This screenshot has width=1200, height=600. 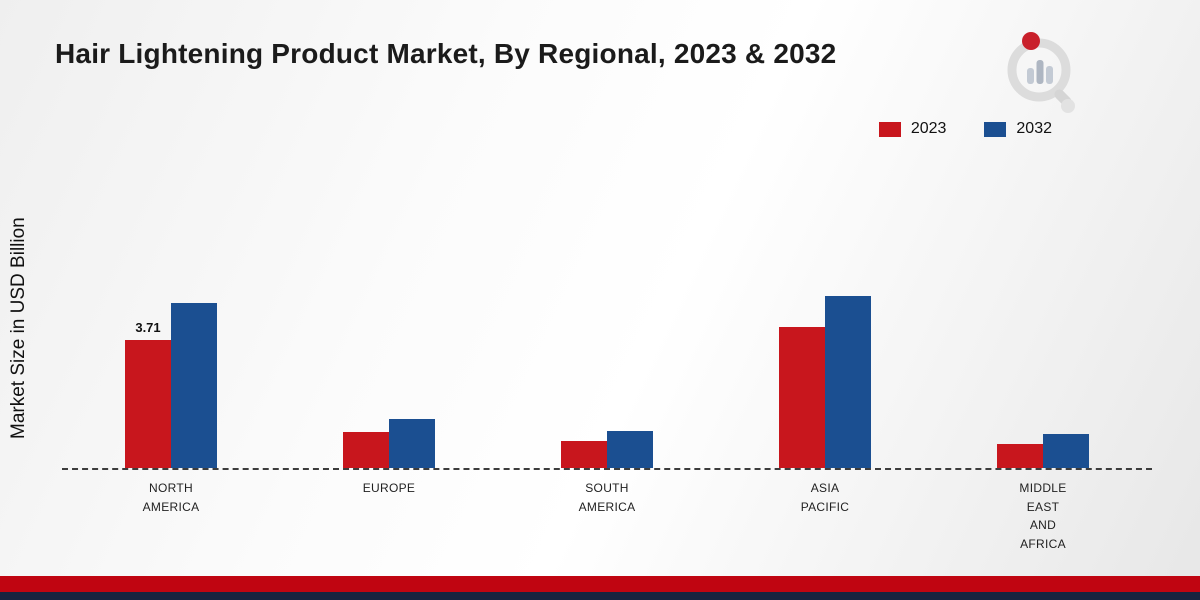 What do you see at coordinates (18, 328) in the screenshot?
I see `y-axis-label: Market Size in USD Billion` at bounding box center [18, 328].